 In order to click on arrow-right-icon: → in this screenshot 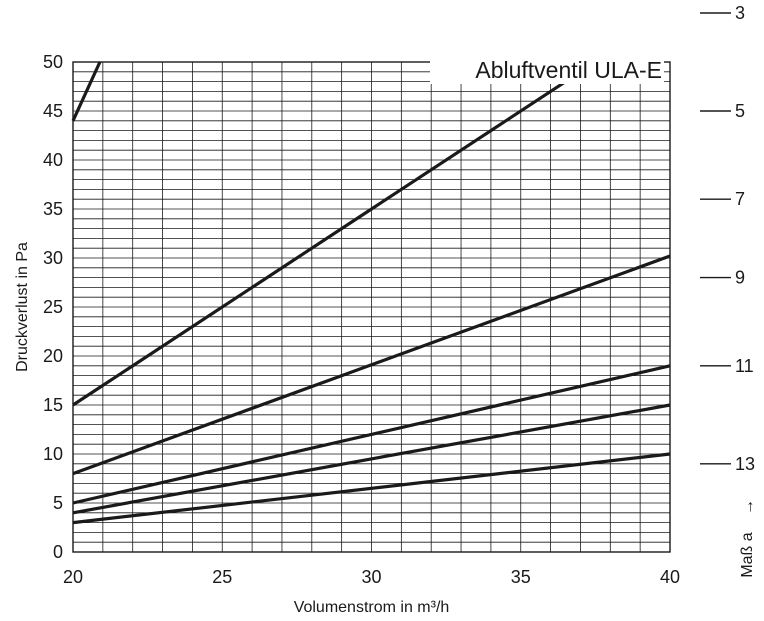, I will do `click(748, 507)`.